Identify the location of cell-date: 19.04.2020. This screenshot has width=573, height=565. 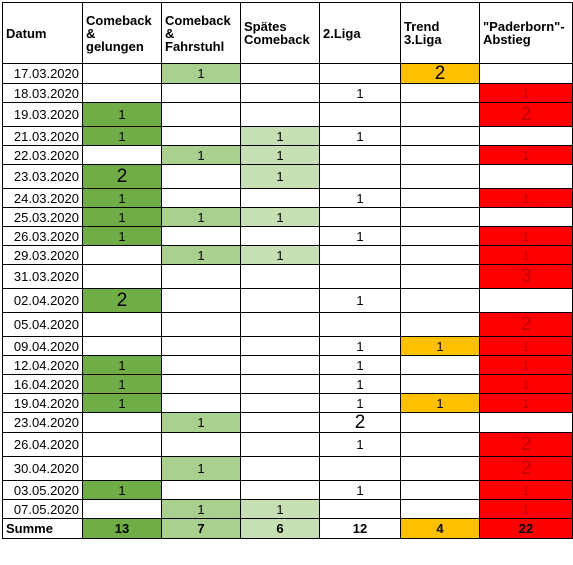
(42, 403).